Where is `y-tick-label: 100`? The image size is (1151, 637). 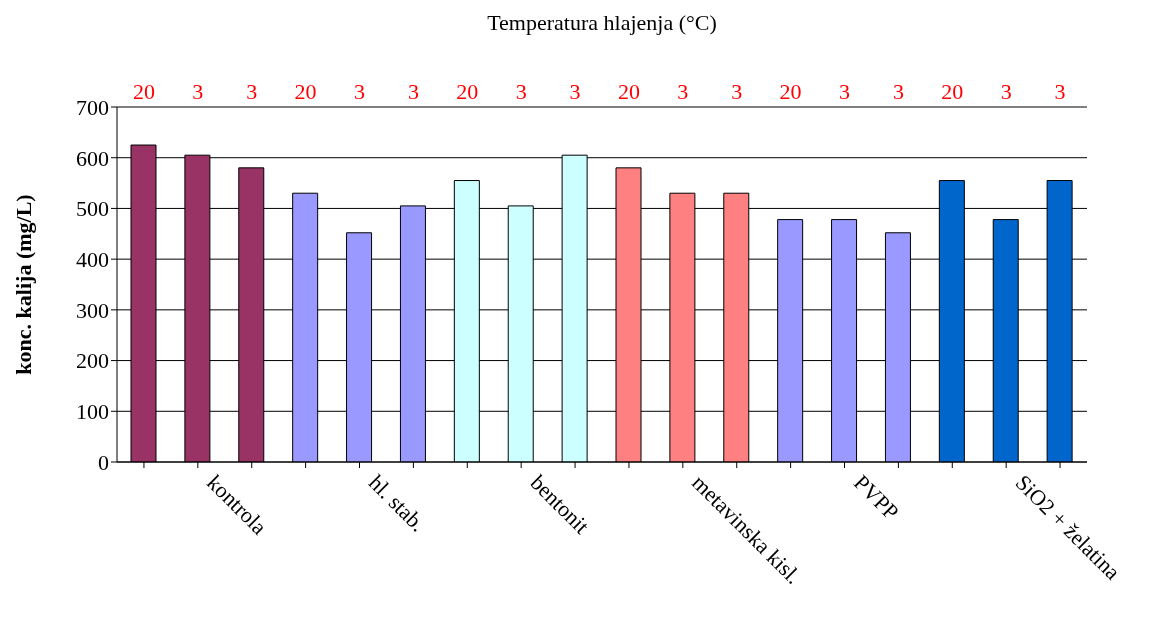
y-tick-label: 100 is located at coordinates (92, 412).